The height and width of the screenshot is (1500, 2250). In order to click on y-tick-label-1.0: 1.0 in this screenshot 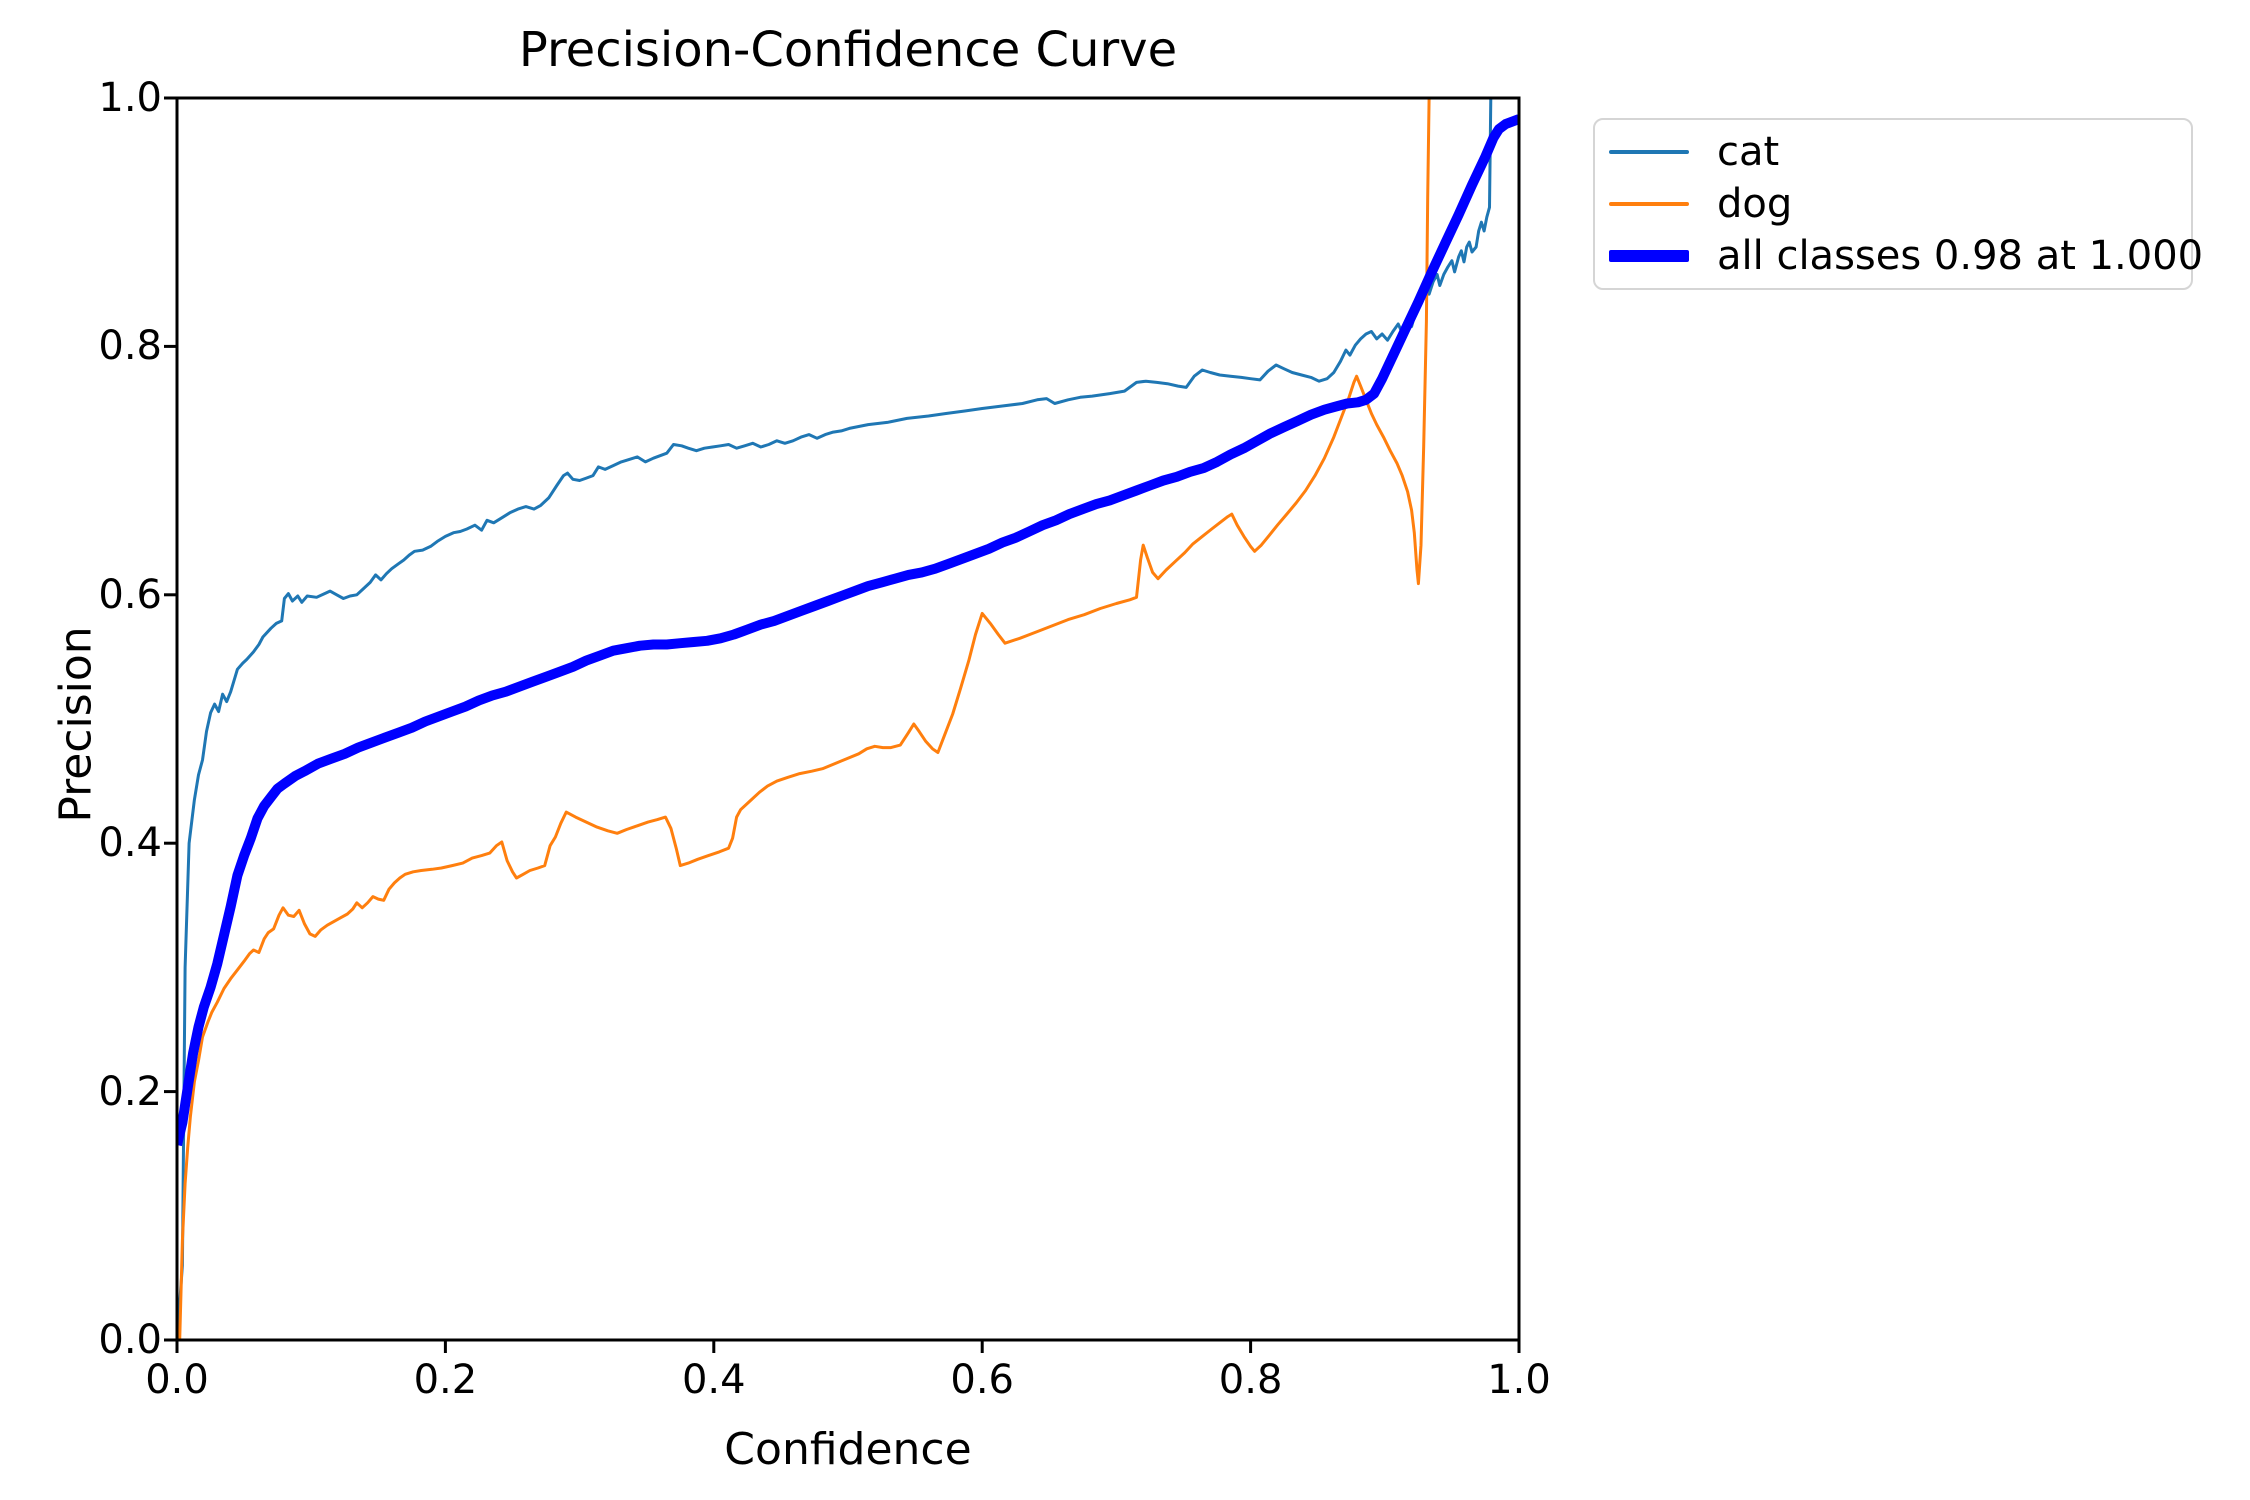, I will do `click(130, 98)`.